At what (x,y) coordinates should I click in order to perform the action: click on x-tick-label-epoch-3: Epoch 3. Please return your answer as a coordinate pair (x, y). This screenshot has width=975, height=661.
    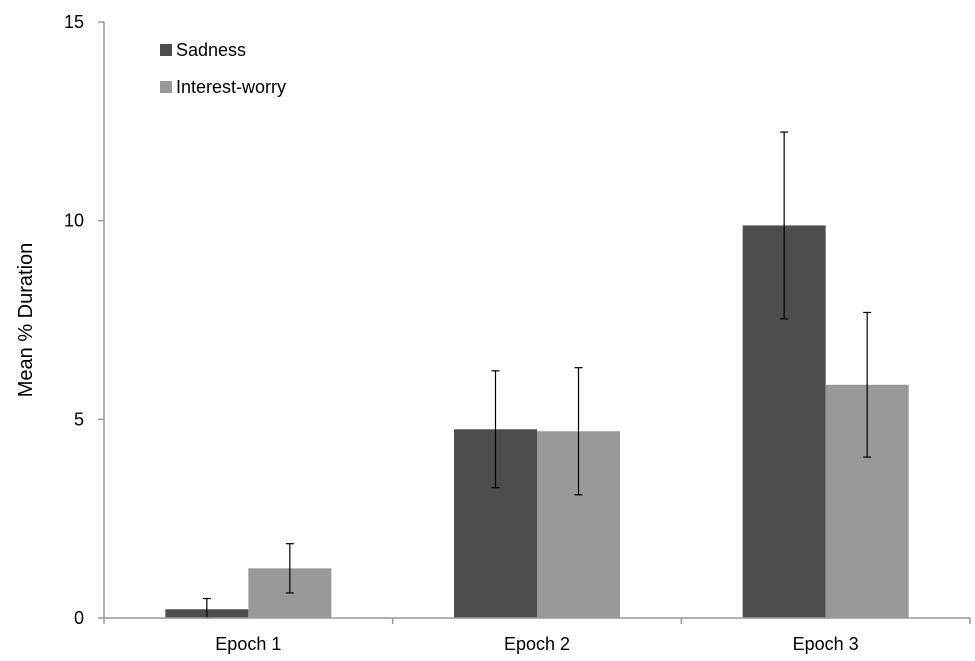
    Looking at the image, I should click on (826, 644).